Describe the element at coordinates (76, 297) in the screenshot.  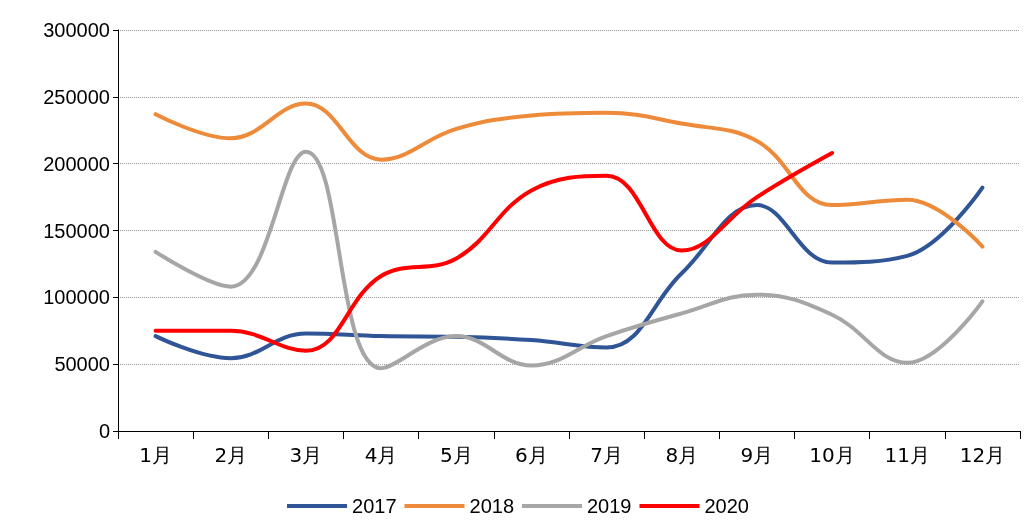
I see `y-tick-label: 100000` at that location.